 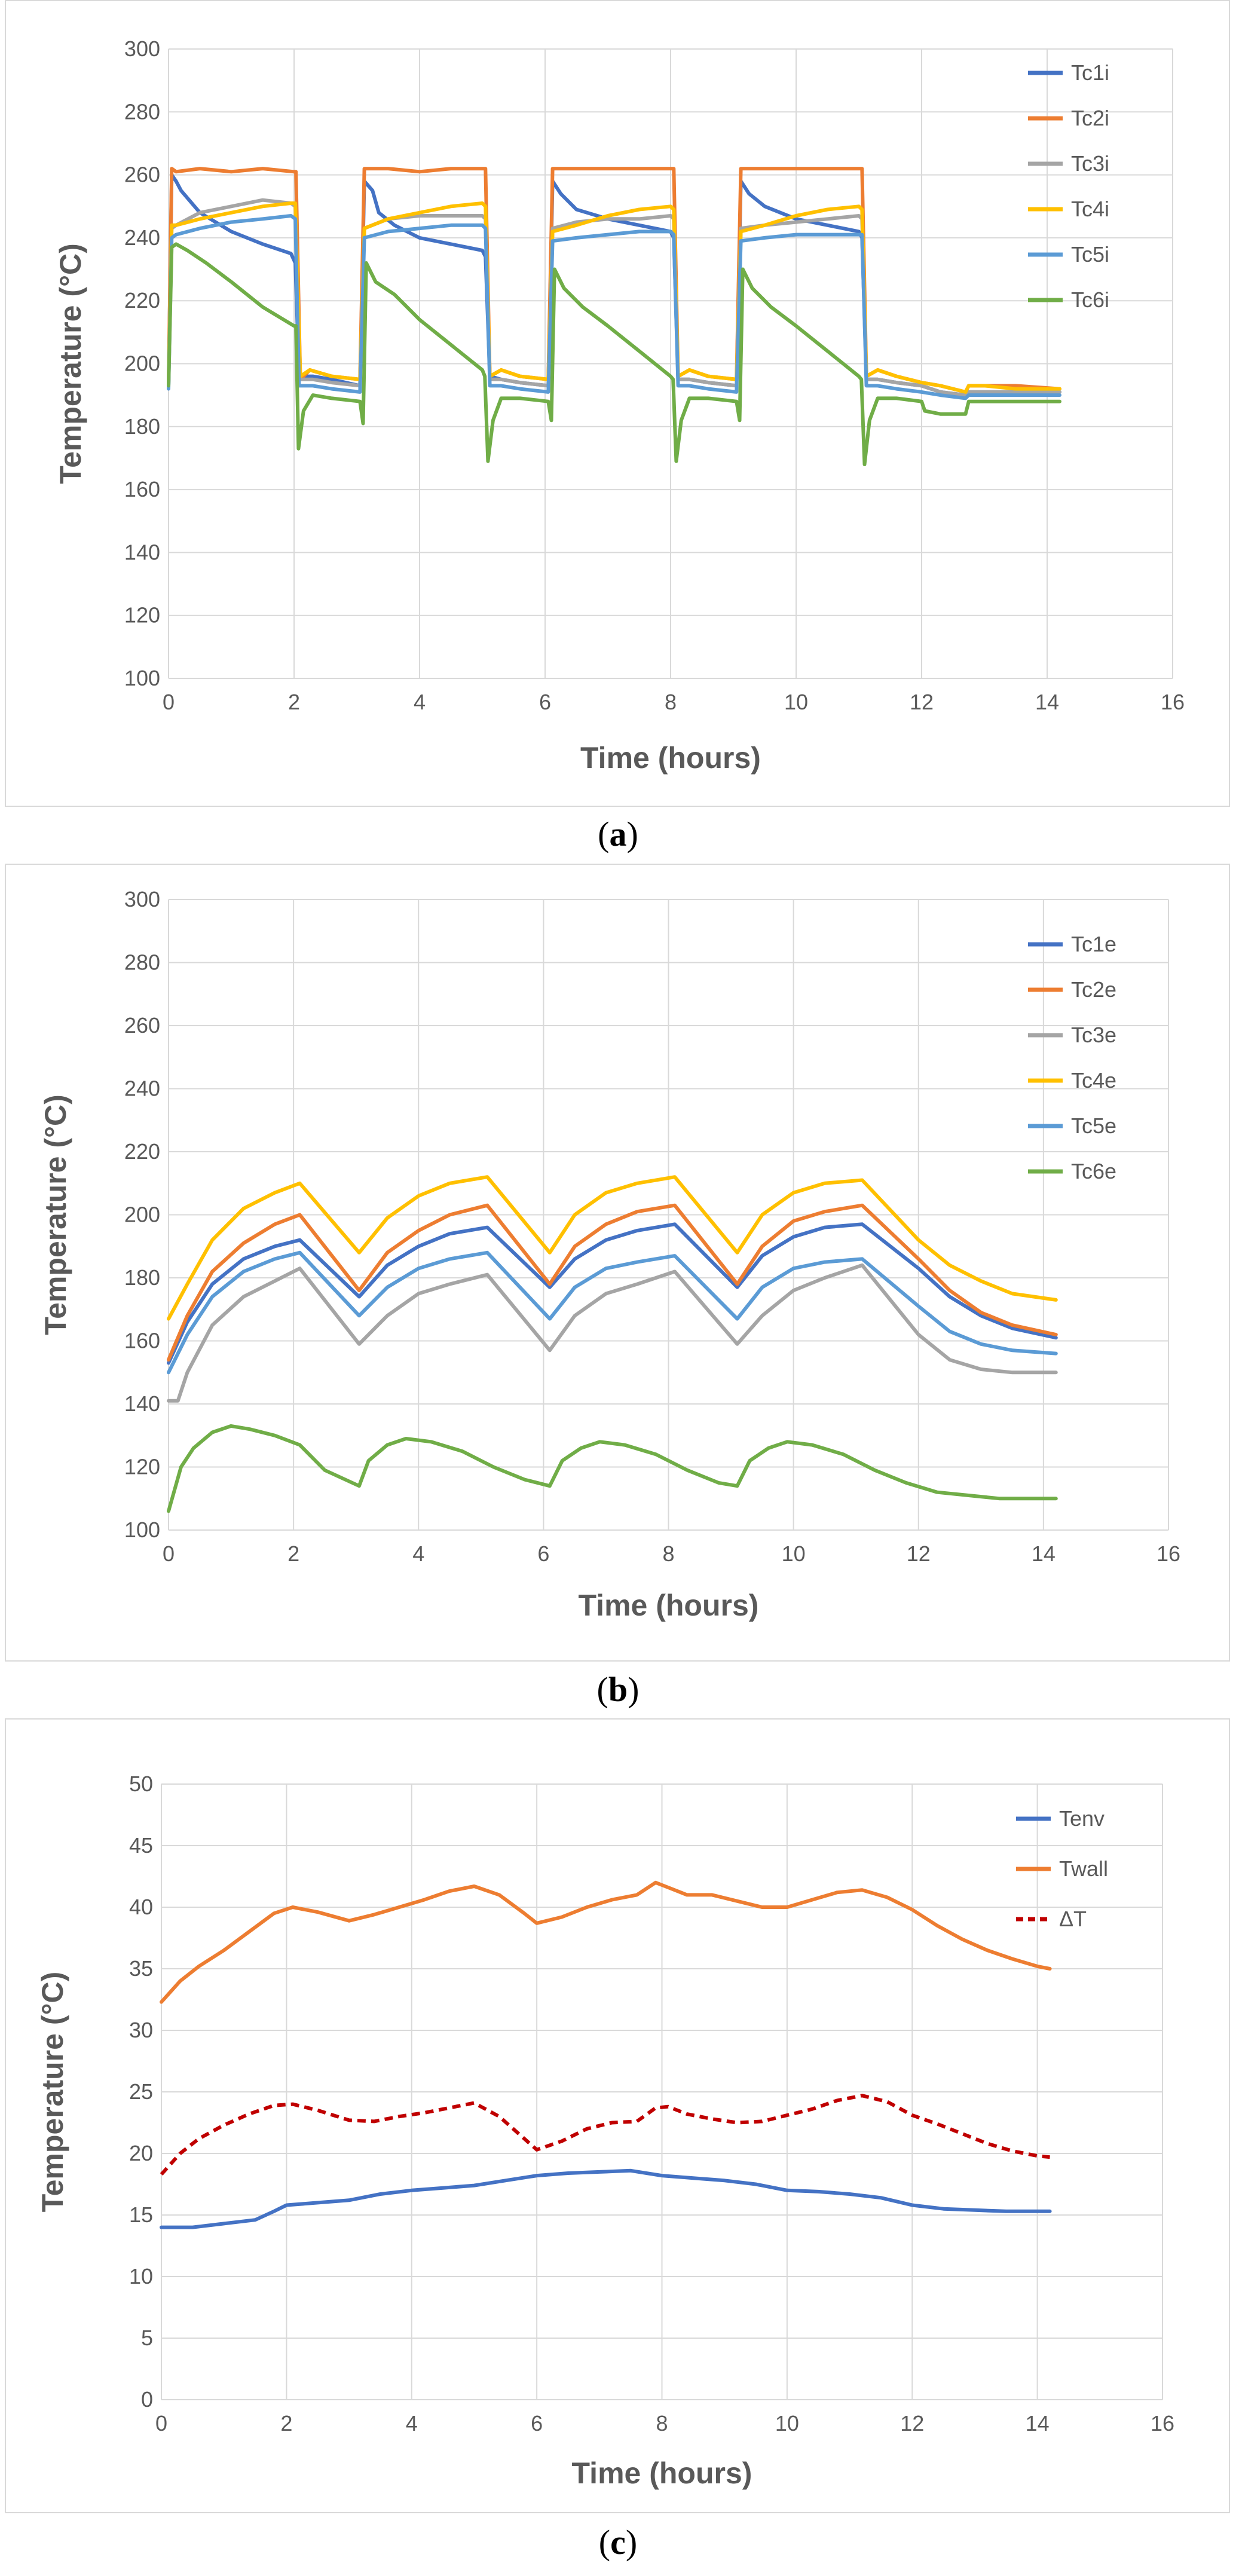 I want to click on series-line-tc6e, so click(x=612, y=1468).